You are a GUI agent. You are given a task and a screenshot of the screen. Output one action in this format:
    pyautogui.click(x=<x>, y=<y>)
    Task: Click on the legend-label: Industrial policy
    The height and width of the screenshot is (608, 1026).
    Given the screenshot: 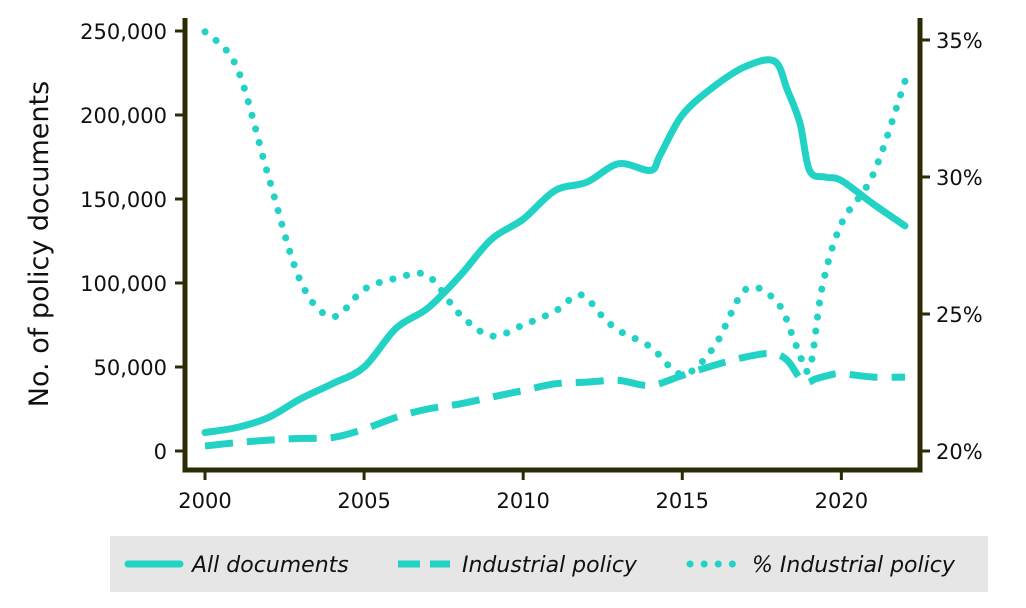 What is the action you would take?
    pyautogui.click(x=550, y=565)
    